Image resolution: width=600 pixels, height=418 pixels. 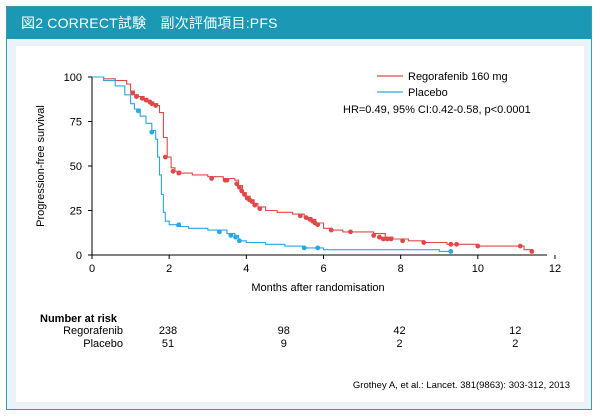 I want to click on x-ticks: 0 2 4 6 8 10 12, so click(x=325, y=265).